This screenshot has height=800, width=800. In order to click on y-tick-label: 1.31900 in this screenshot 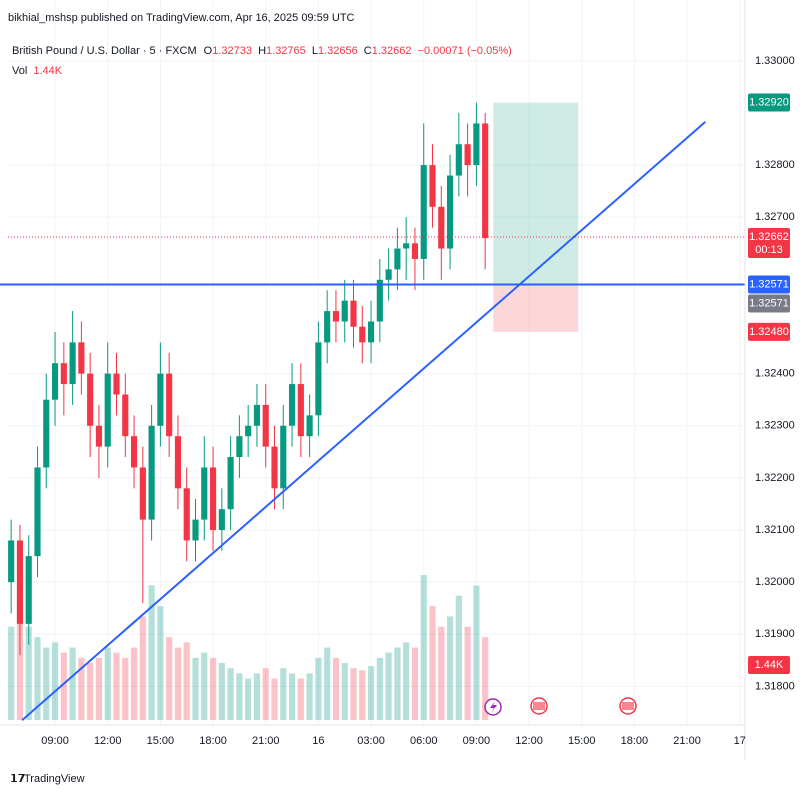, I will do `click(775, 634)`.